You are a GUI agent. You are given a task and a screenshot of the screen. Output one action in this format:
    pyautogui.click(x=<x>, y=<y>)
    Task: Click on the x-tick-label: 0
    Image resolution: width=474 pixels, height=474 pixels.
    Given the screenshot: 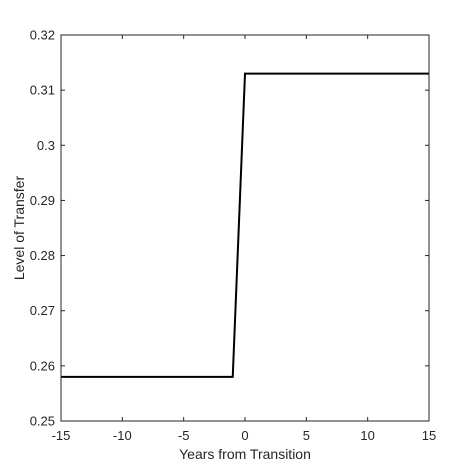 What is the action you would take?
    pyautogui.click(x=244, y=435)
    